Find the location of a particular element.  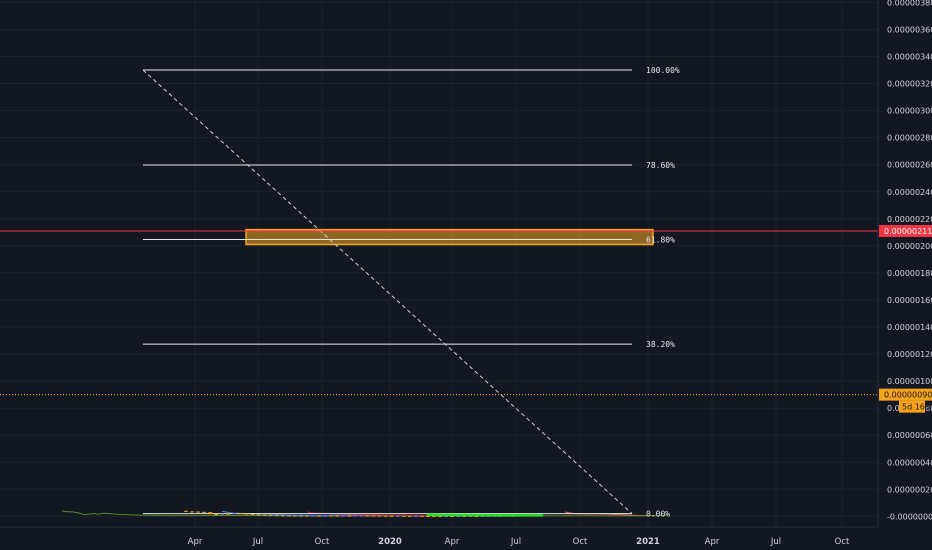

y-tick-label: 0.00000380 is located at coordinates (909, 3).